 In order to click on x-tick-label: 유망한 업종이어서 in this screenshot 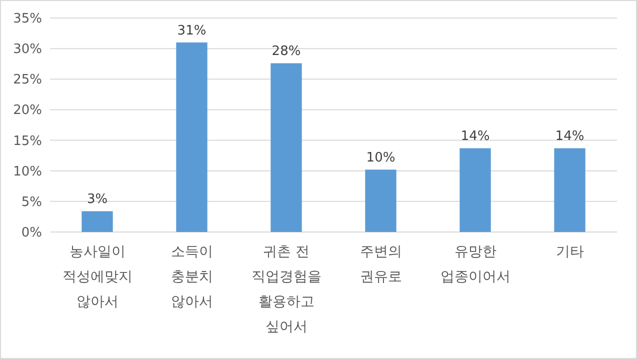, I will do `click(475, 264)`.